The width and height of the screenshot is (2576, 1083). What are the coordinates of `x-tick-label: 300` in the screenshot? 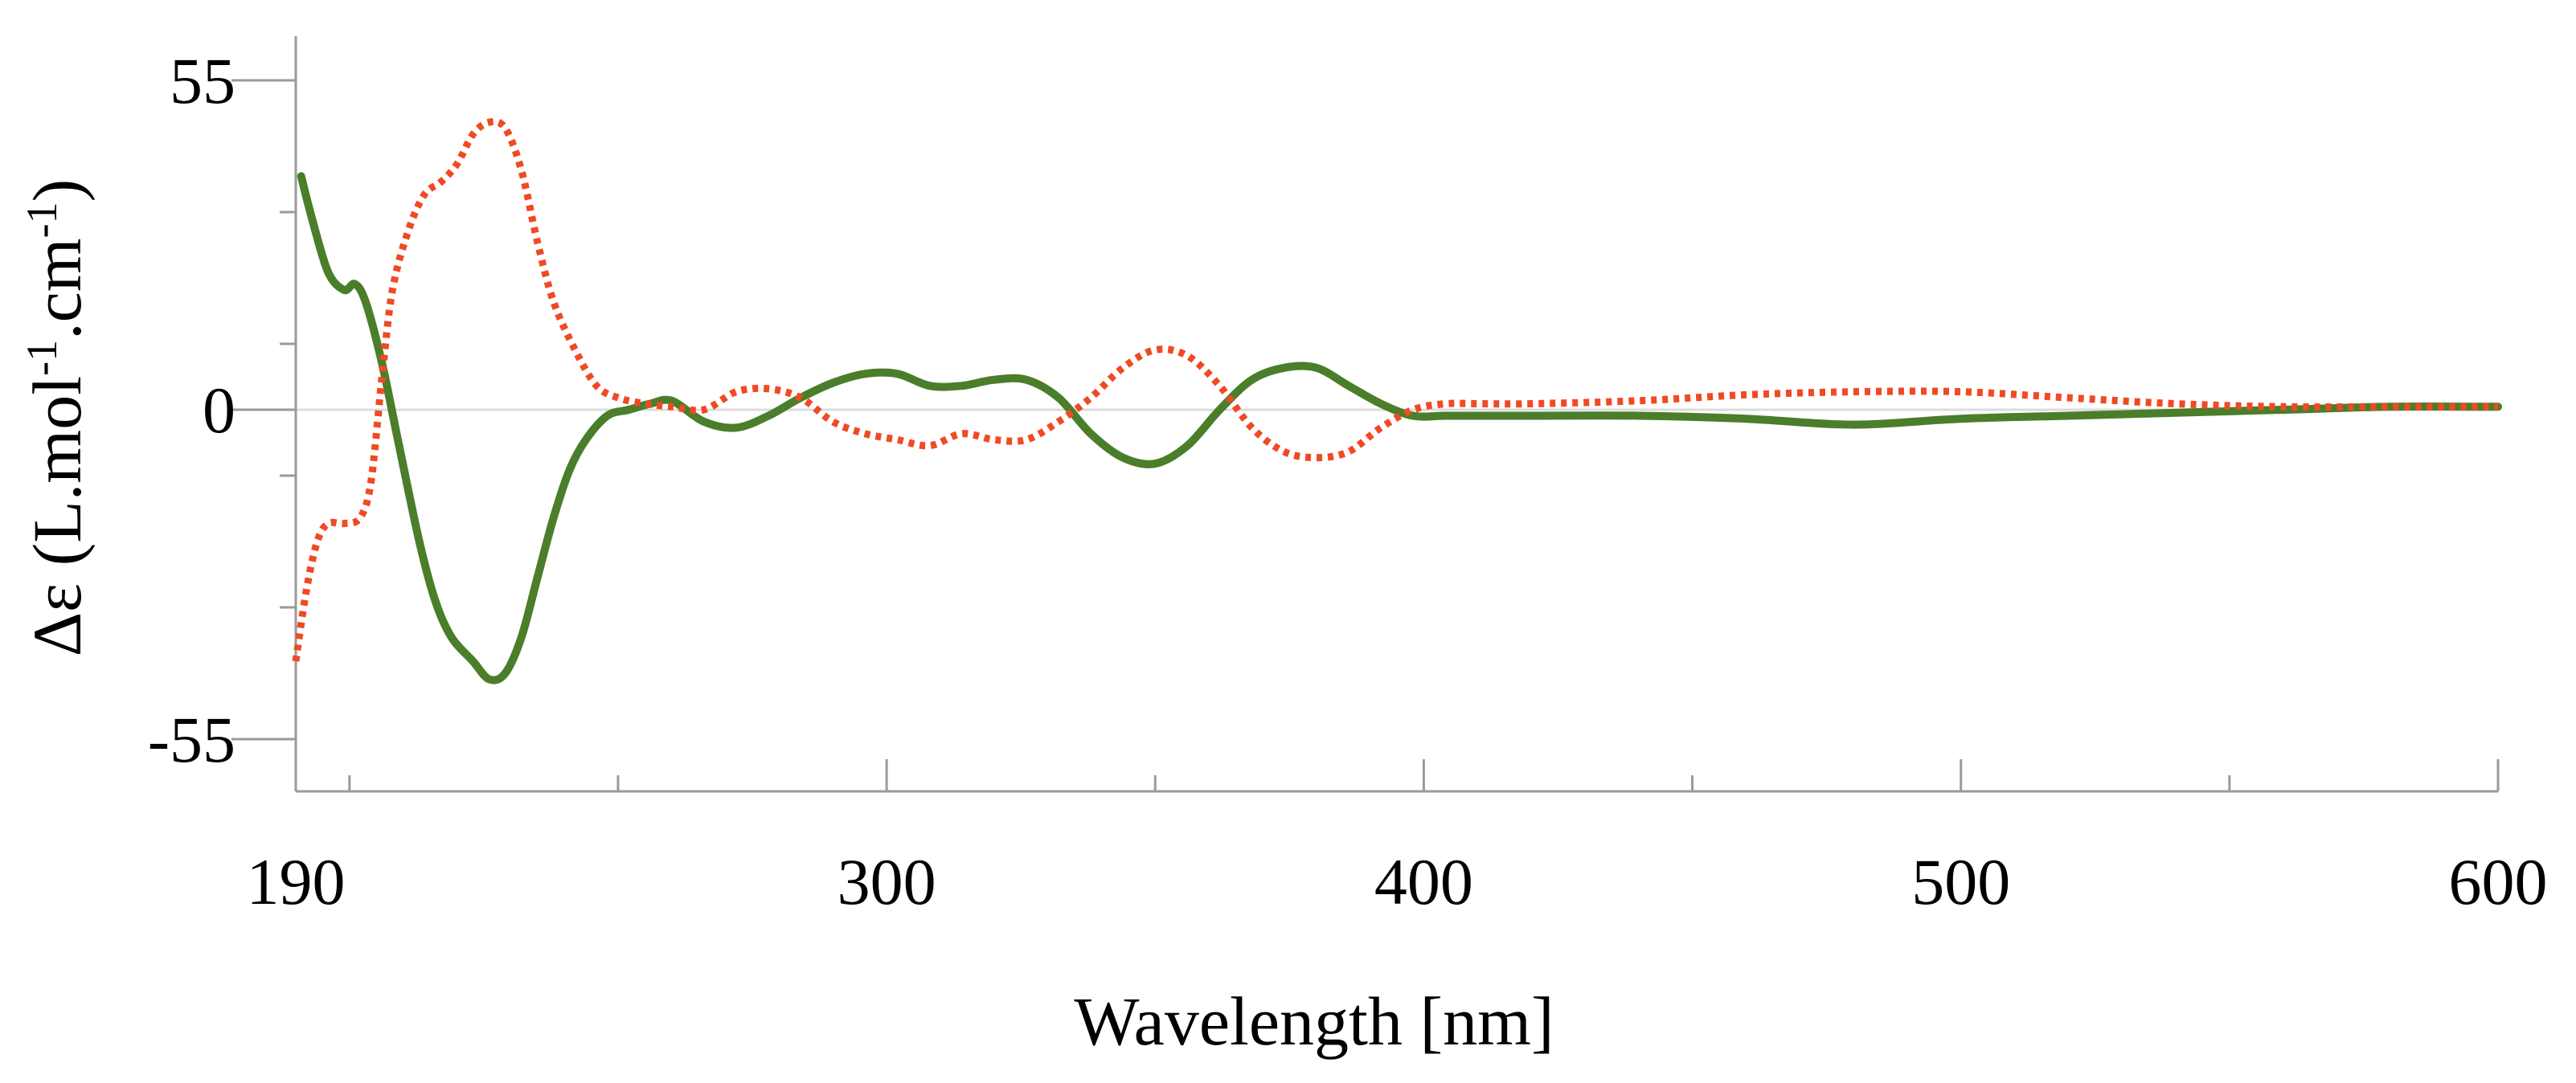 It's located at (887, 881).